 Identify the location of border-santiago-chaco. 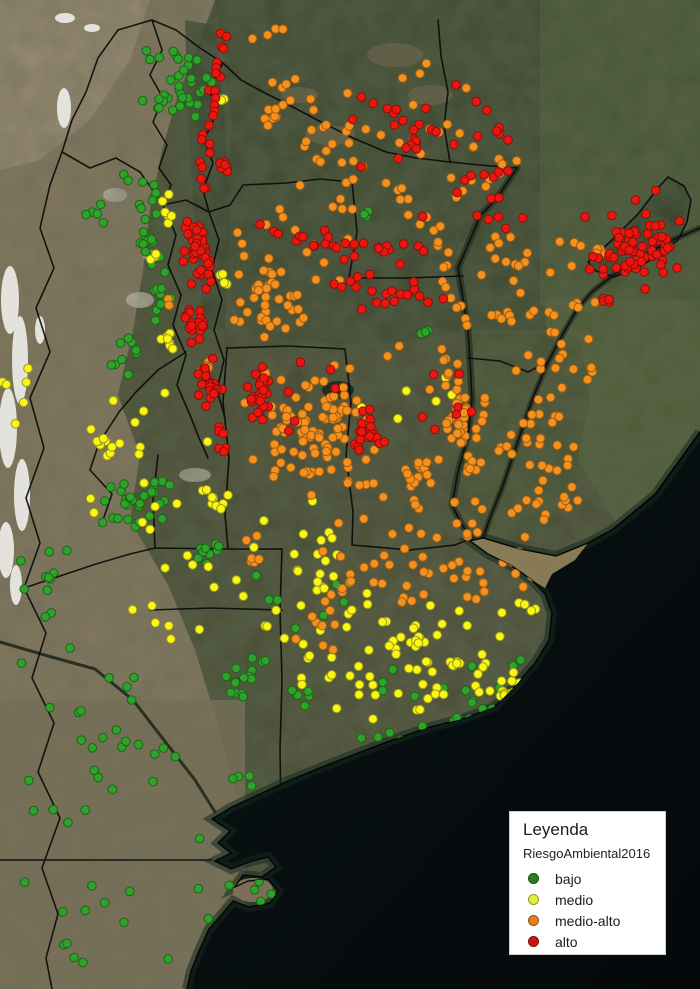
(353, 230).